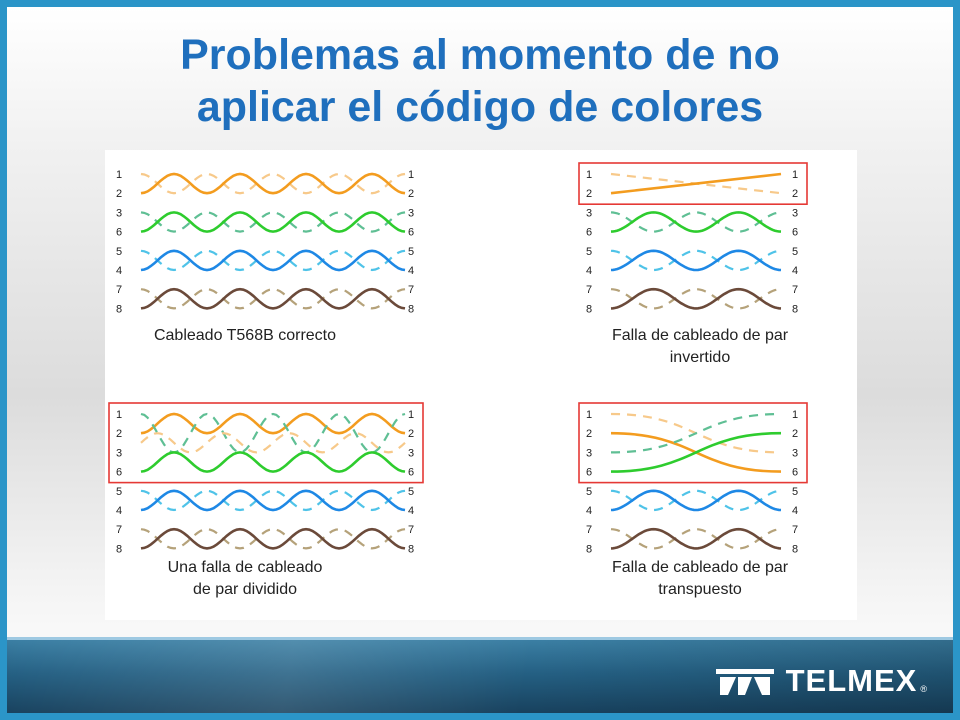 This screenshot has width=960, height=720. Describe the element at coordinates (245, 567) in the screenshot. I see `diagram-caption: Una falla de cableado` at that location.